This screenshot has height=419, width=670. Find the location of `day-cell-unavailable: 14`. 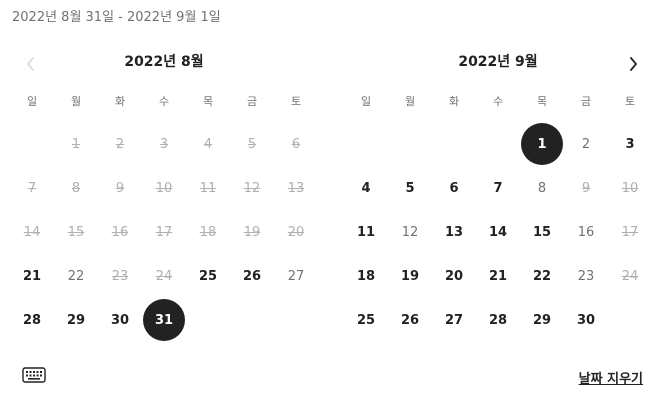

day-cell-unavailable: 14 is located at coordinates (32, 232).